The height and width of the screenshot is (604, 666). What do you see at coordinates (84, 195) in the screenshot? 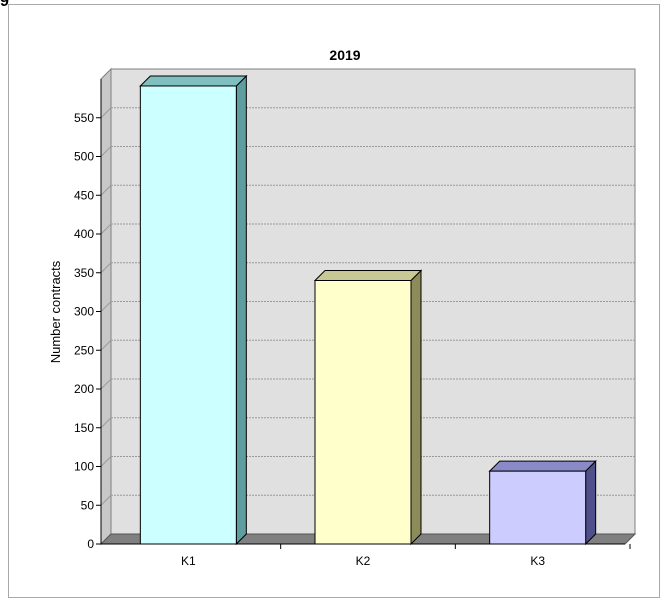
I see `y-tick-label: 450` at bounding box center [84, 195].